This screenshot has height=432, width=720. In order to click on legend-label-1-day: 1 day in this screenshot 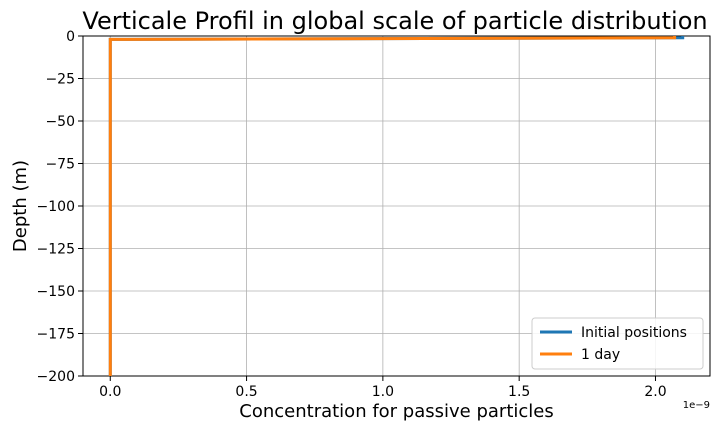, I will do `click(600, 355)`.